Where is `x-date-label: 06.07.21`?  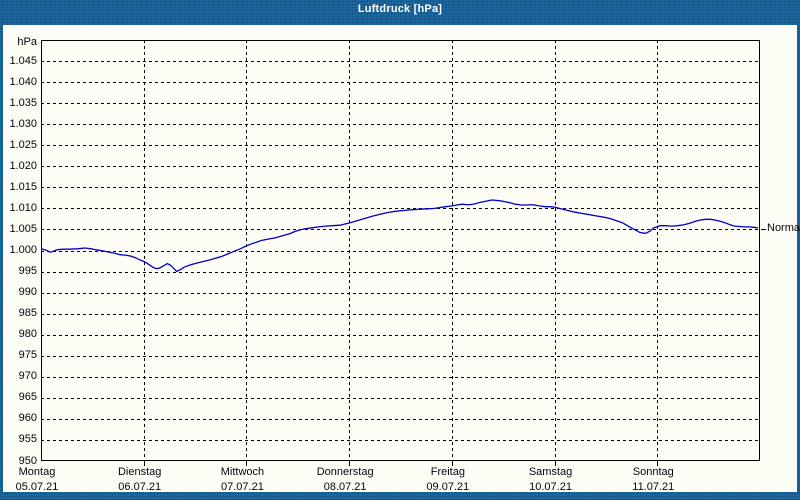
x-date-label: 06.07.21 is located at coordinates (140, 487).